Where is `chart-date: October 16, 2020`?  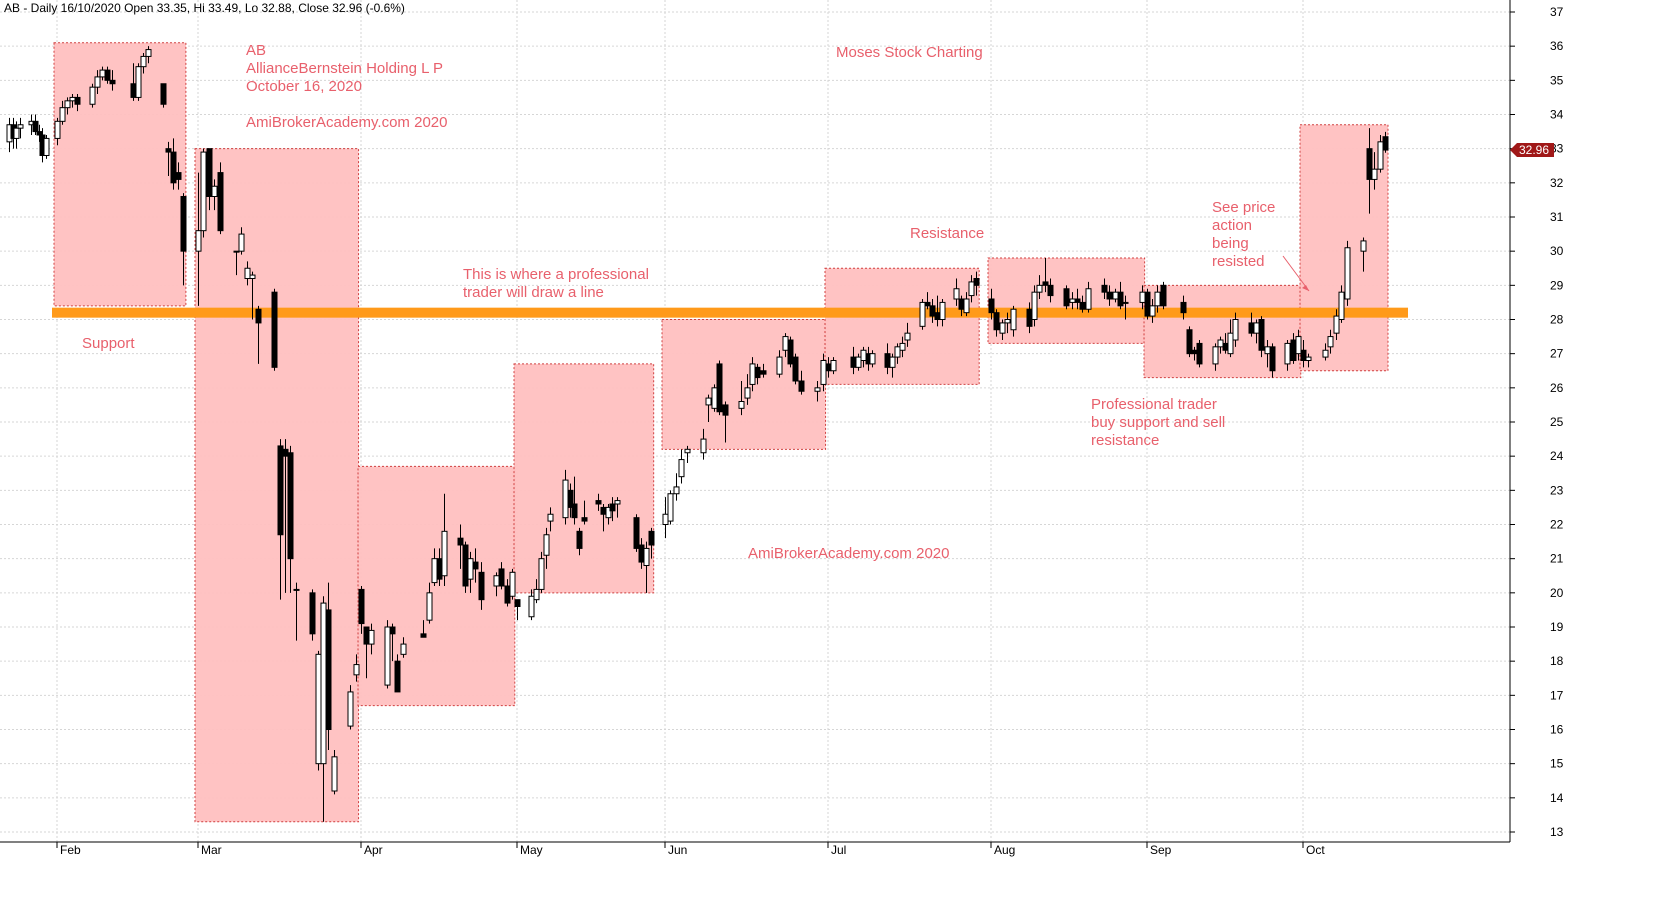
chart-date: October 16, 2020 is located at coordinates (304, 86).